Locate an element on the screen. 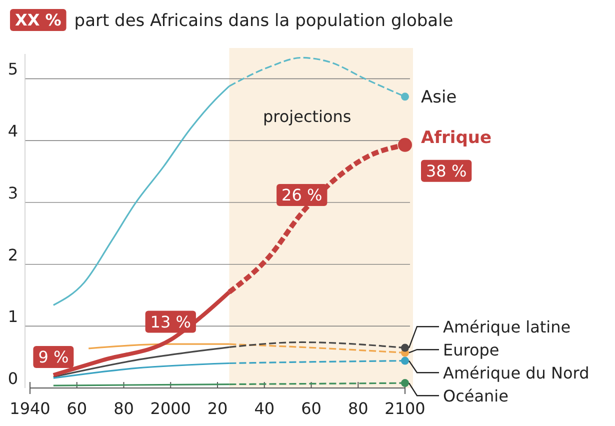 The width and height of the screenshot is (615, 426). text: XX % is located at coordinates (38, 20).